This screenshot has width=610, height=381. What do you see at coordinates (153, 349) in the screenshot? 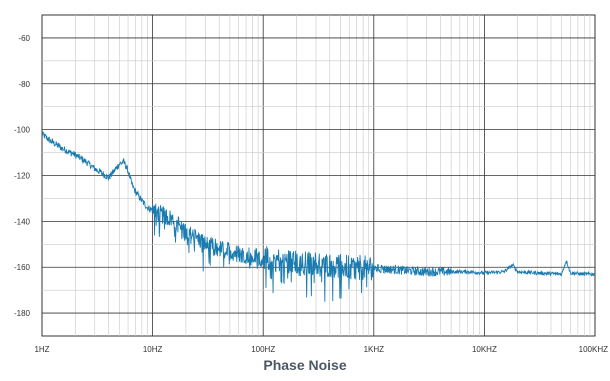
I see `x-tick-label: 10HZ` at bounding box center [153, 349].